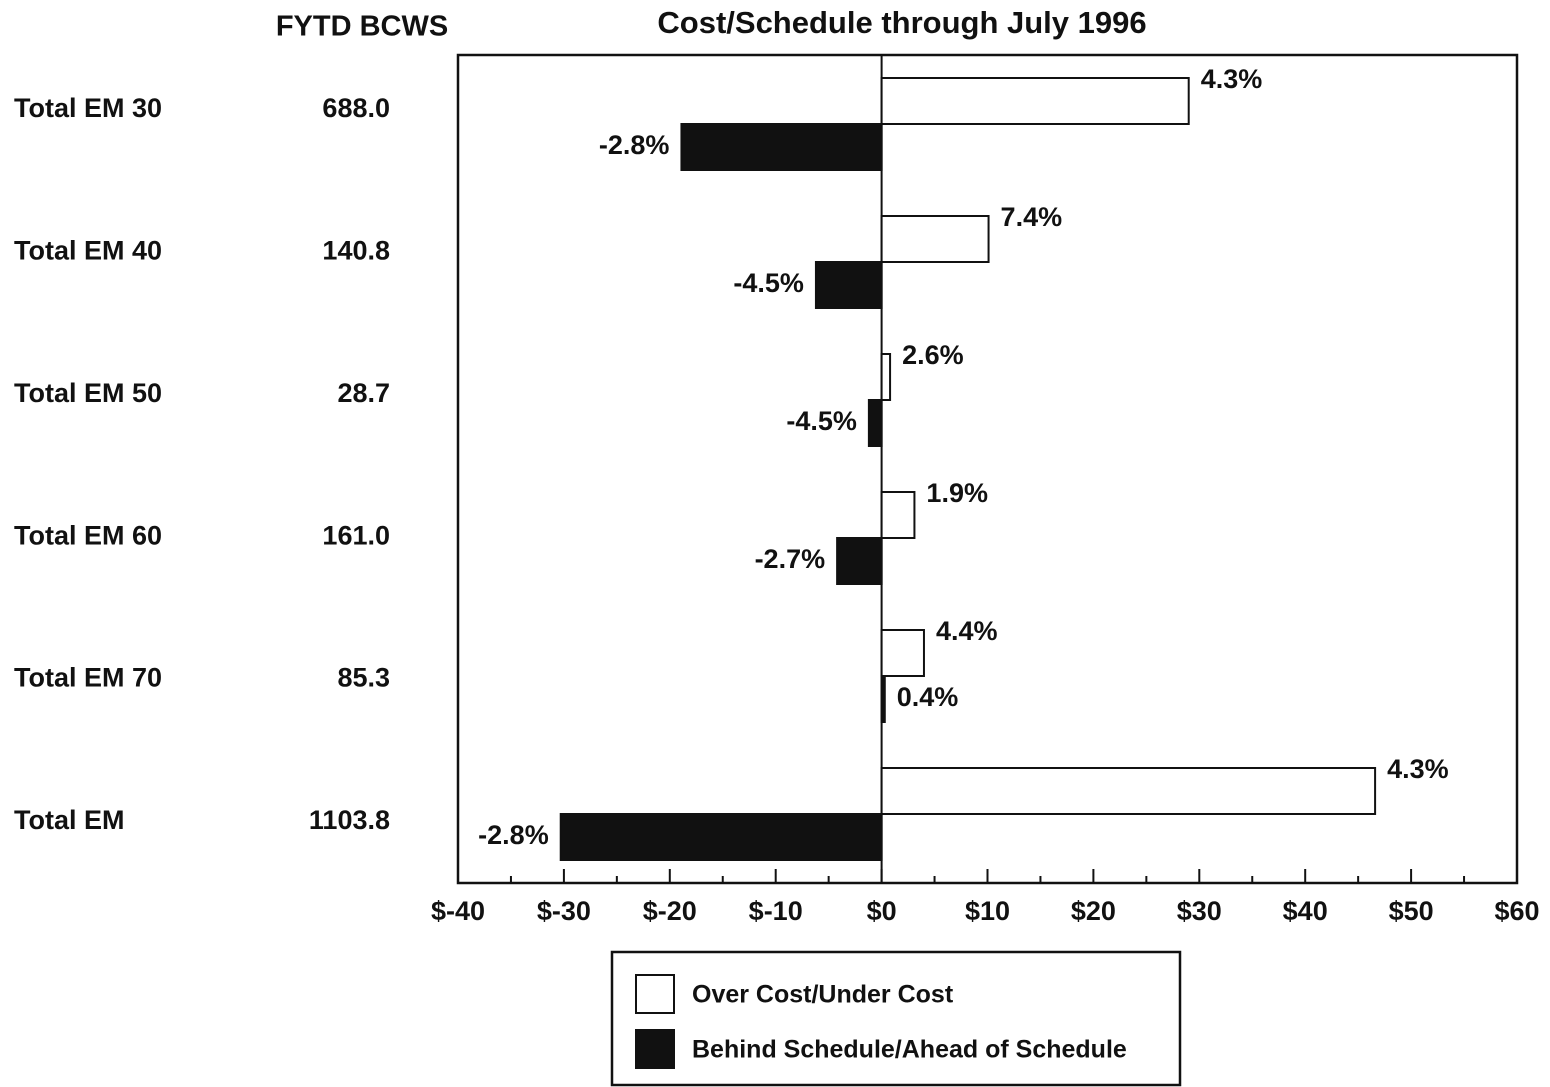 Image resolution: width=1550 pixels, height=1087 pixels. Describe the element at coordinates (1093, 911) in the screenshot. I see `x-tick-label: $20` at that location.